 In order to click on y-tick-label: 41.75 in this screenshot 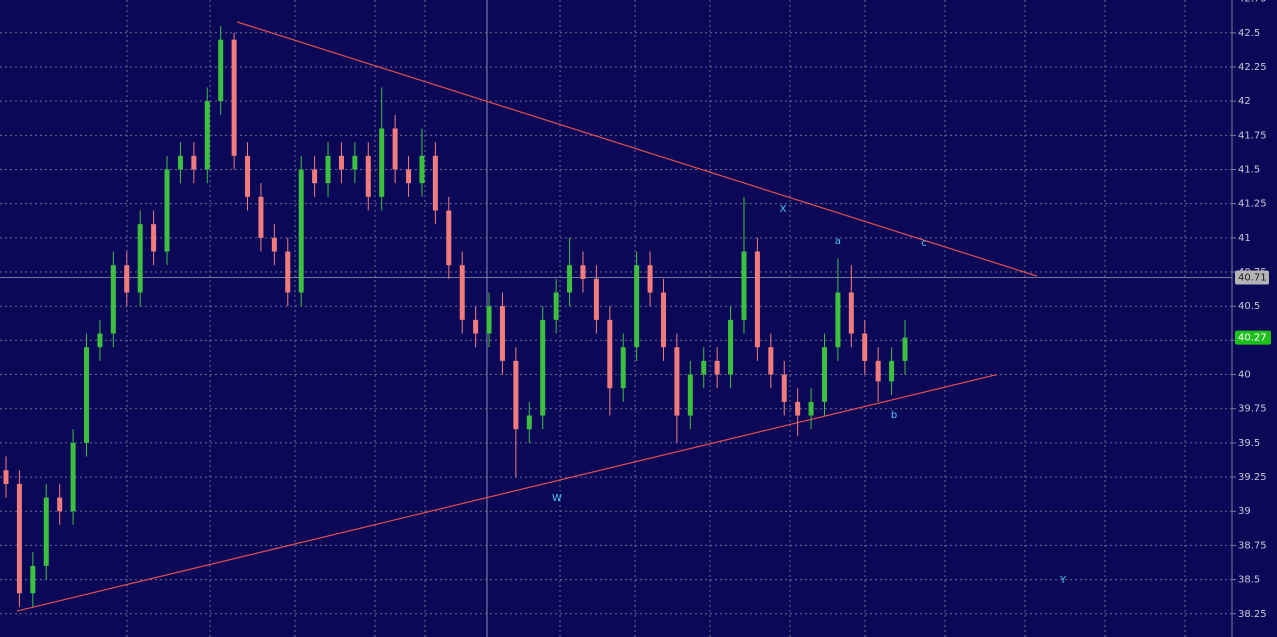, I will do `click(1252, 135)`.